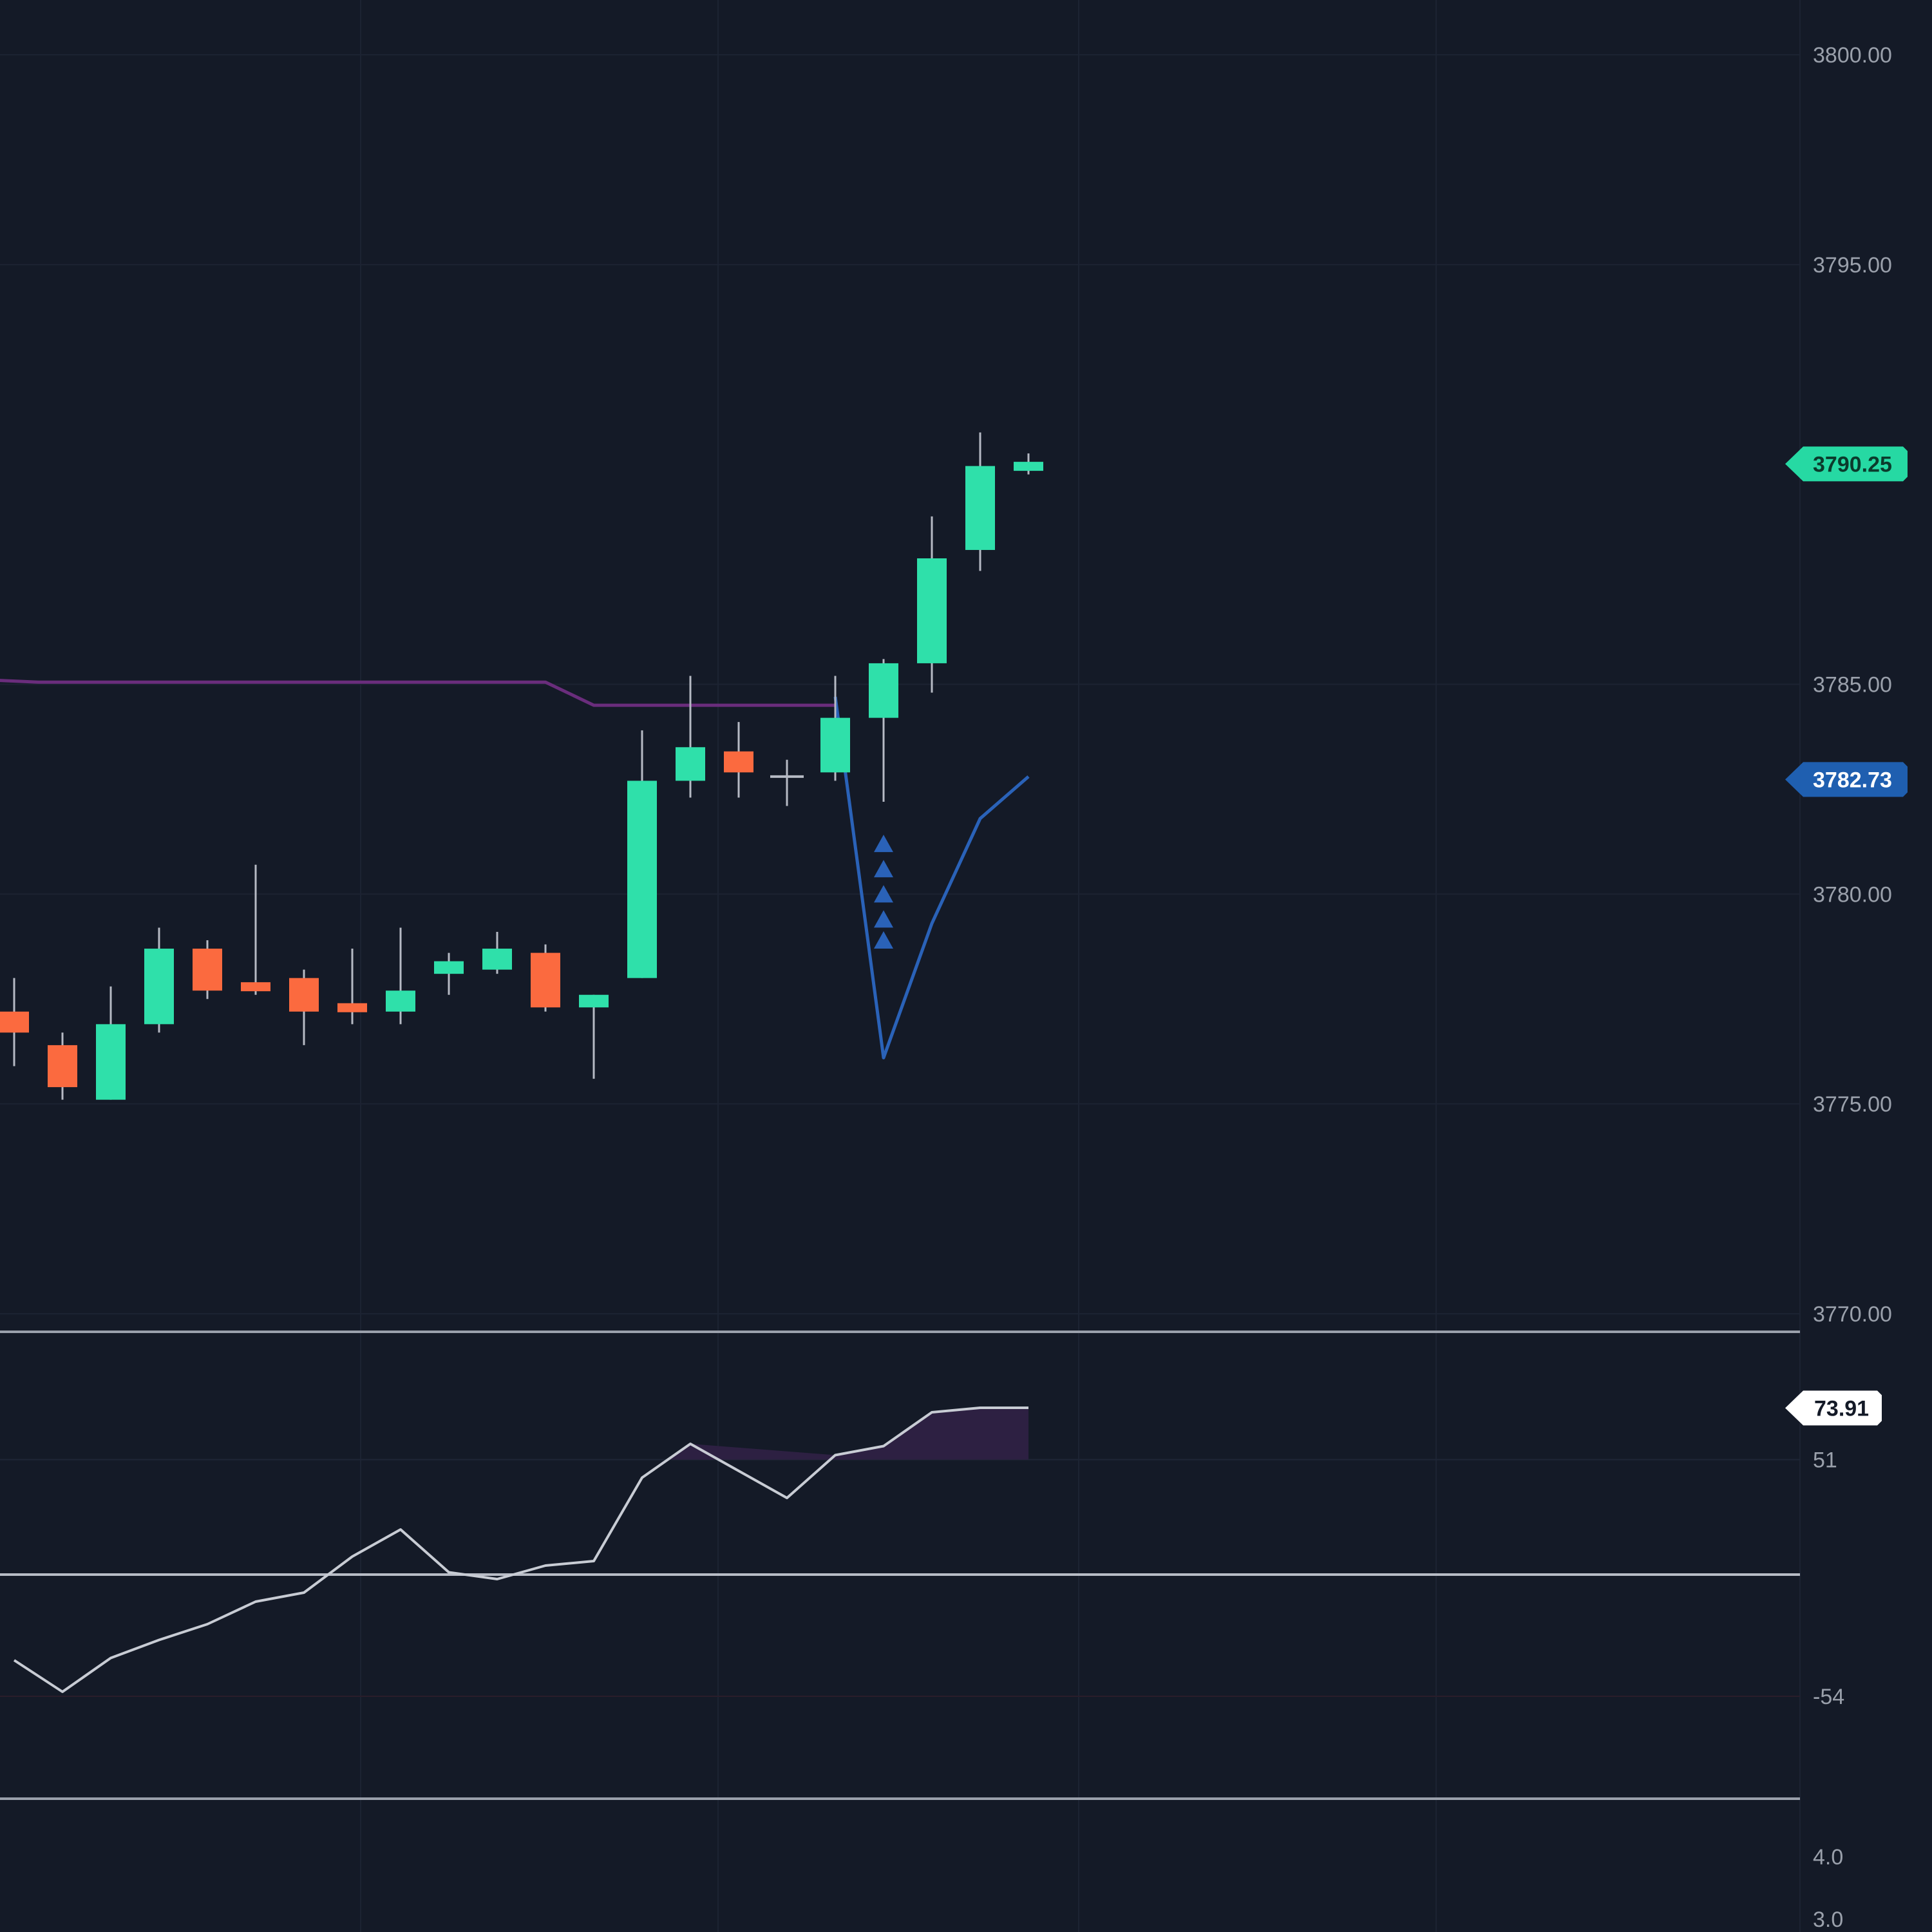 The height and width of the screenshot is (1932, 1932). What do you see at coordinates (1853, 685) in the screenshot?
I see `price-axis-tick-label: 3785.00` at bounding box center [1853, 685].